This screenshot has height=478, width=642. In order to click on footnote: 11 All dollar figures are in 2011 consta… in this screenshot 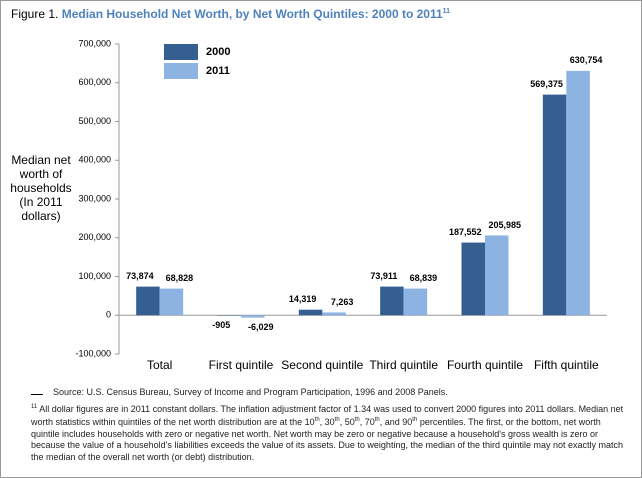, I will do `click(331, 433)`.